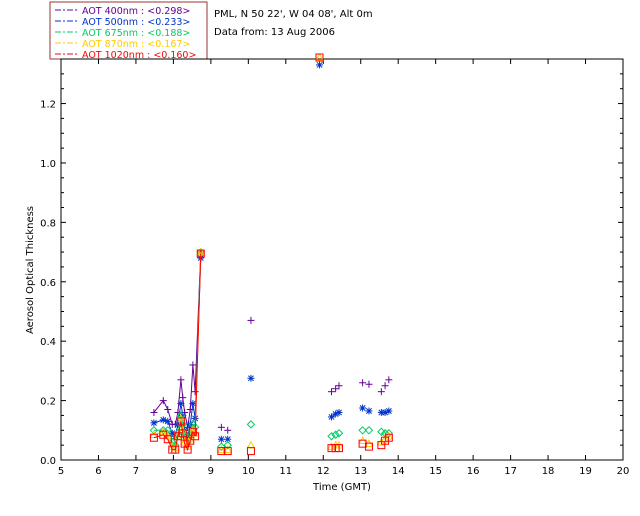 The height and width of the screenshot is (516, 640). What do you see at coordinates (398, 471) in the screenshot?
I see `x-tick-label: 14` at bounding box center [398, 471].